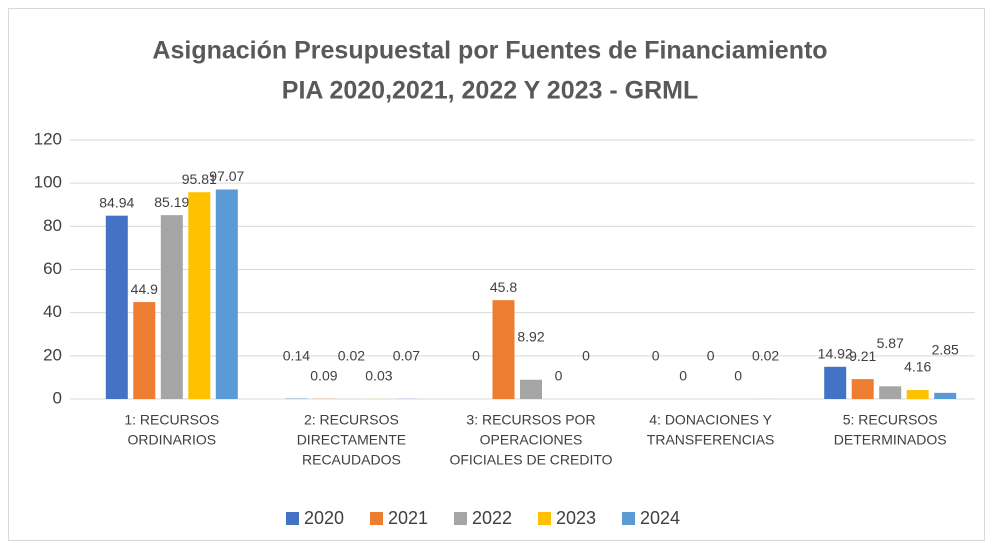 The width and height of the screenshot is (992, 549). Describe the element at coordinates (171, 440) in the screenshot. I see `x-tick-label: ORDINARIOS` at that location.